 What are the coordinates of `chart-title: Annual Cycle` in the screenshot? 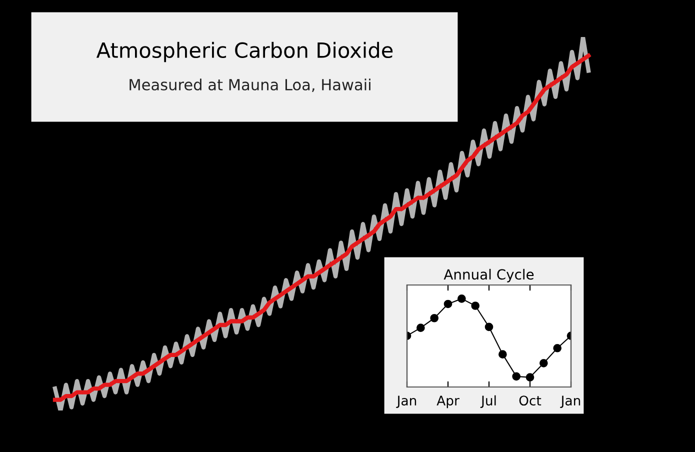 It's located at (489, 275).